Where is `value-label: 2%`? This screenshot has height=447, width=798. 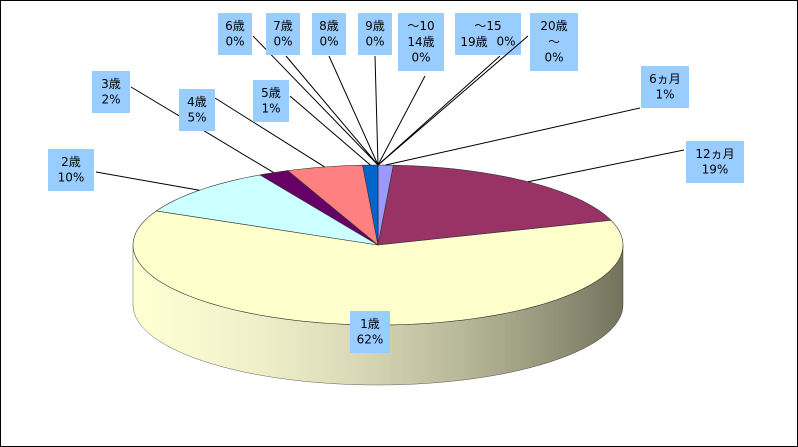
value-label: 2% is located at coordinates (110, 100).